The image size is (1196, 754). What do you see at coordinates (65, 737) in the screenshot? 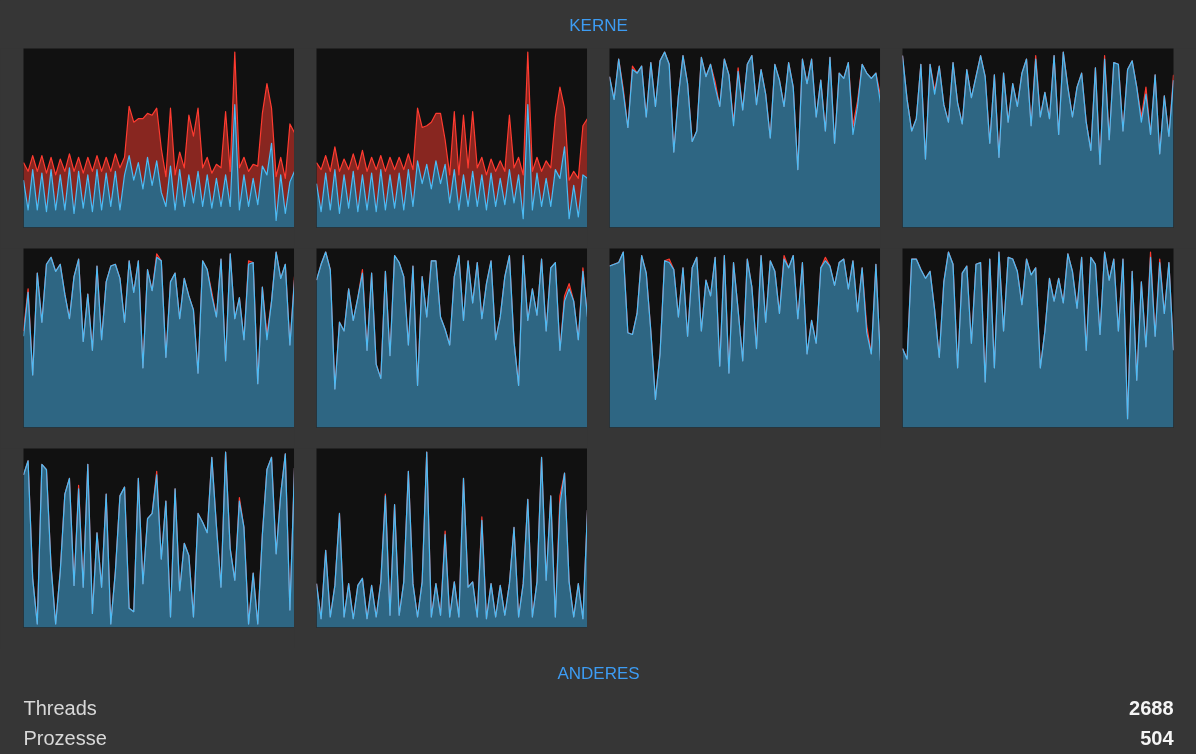
I see `category-label: Prozesse` at bounding box center [65, 737].